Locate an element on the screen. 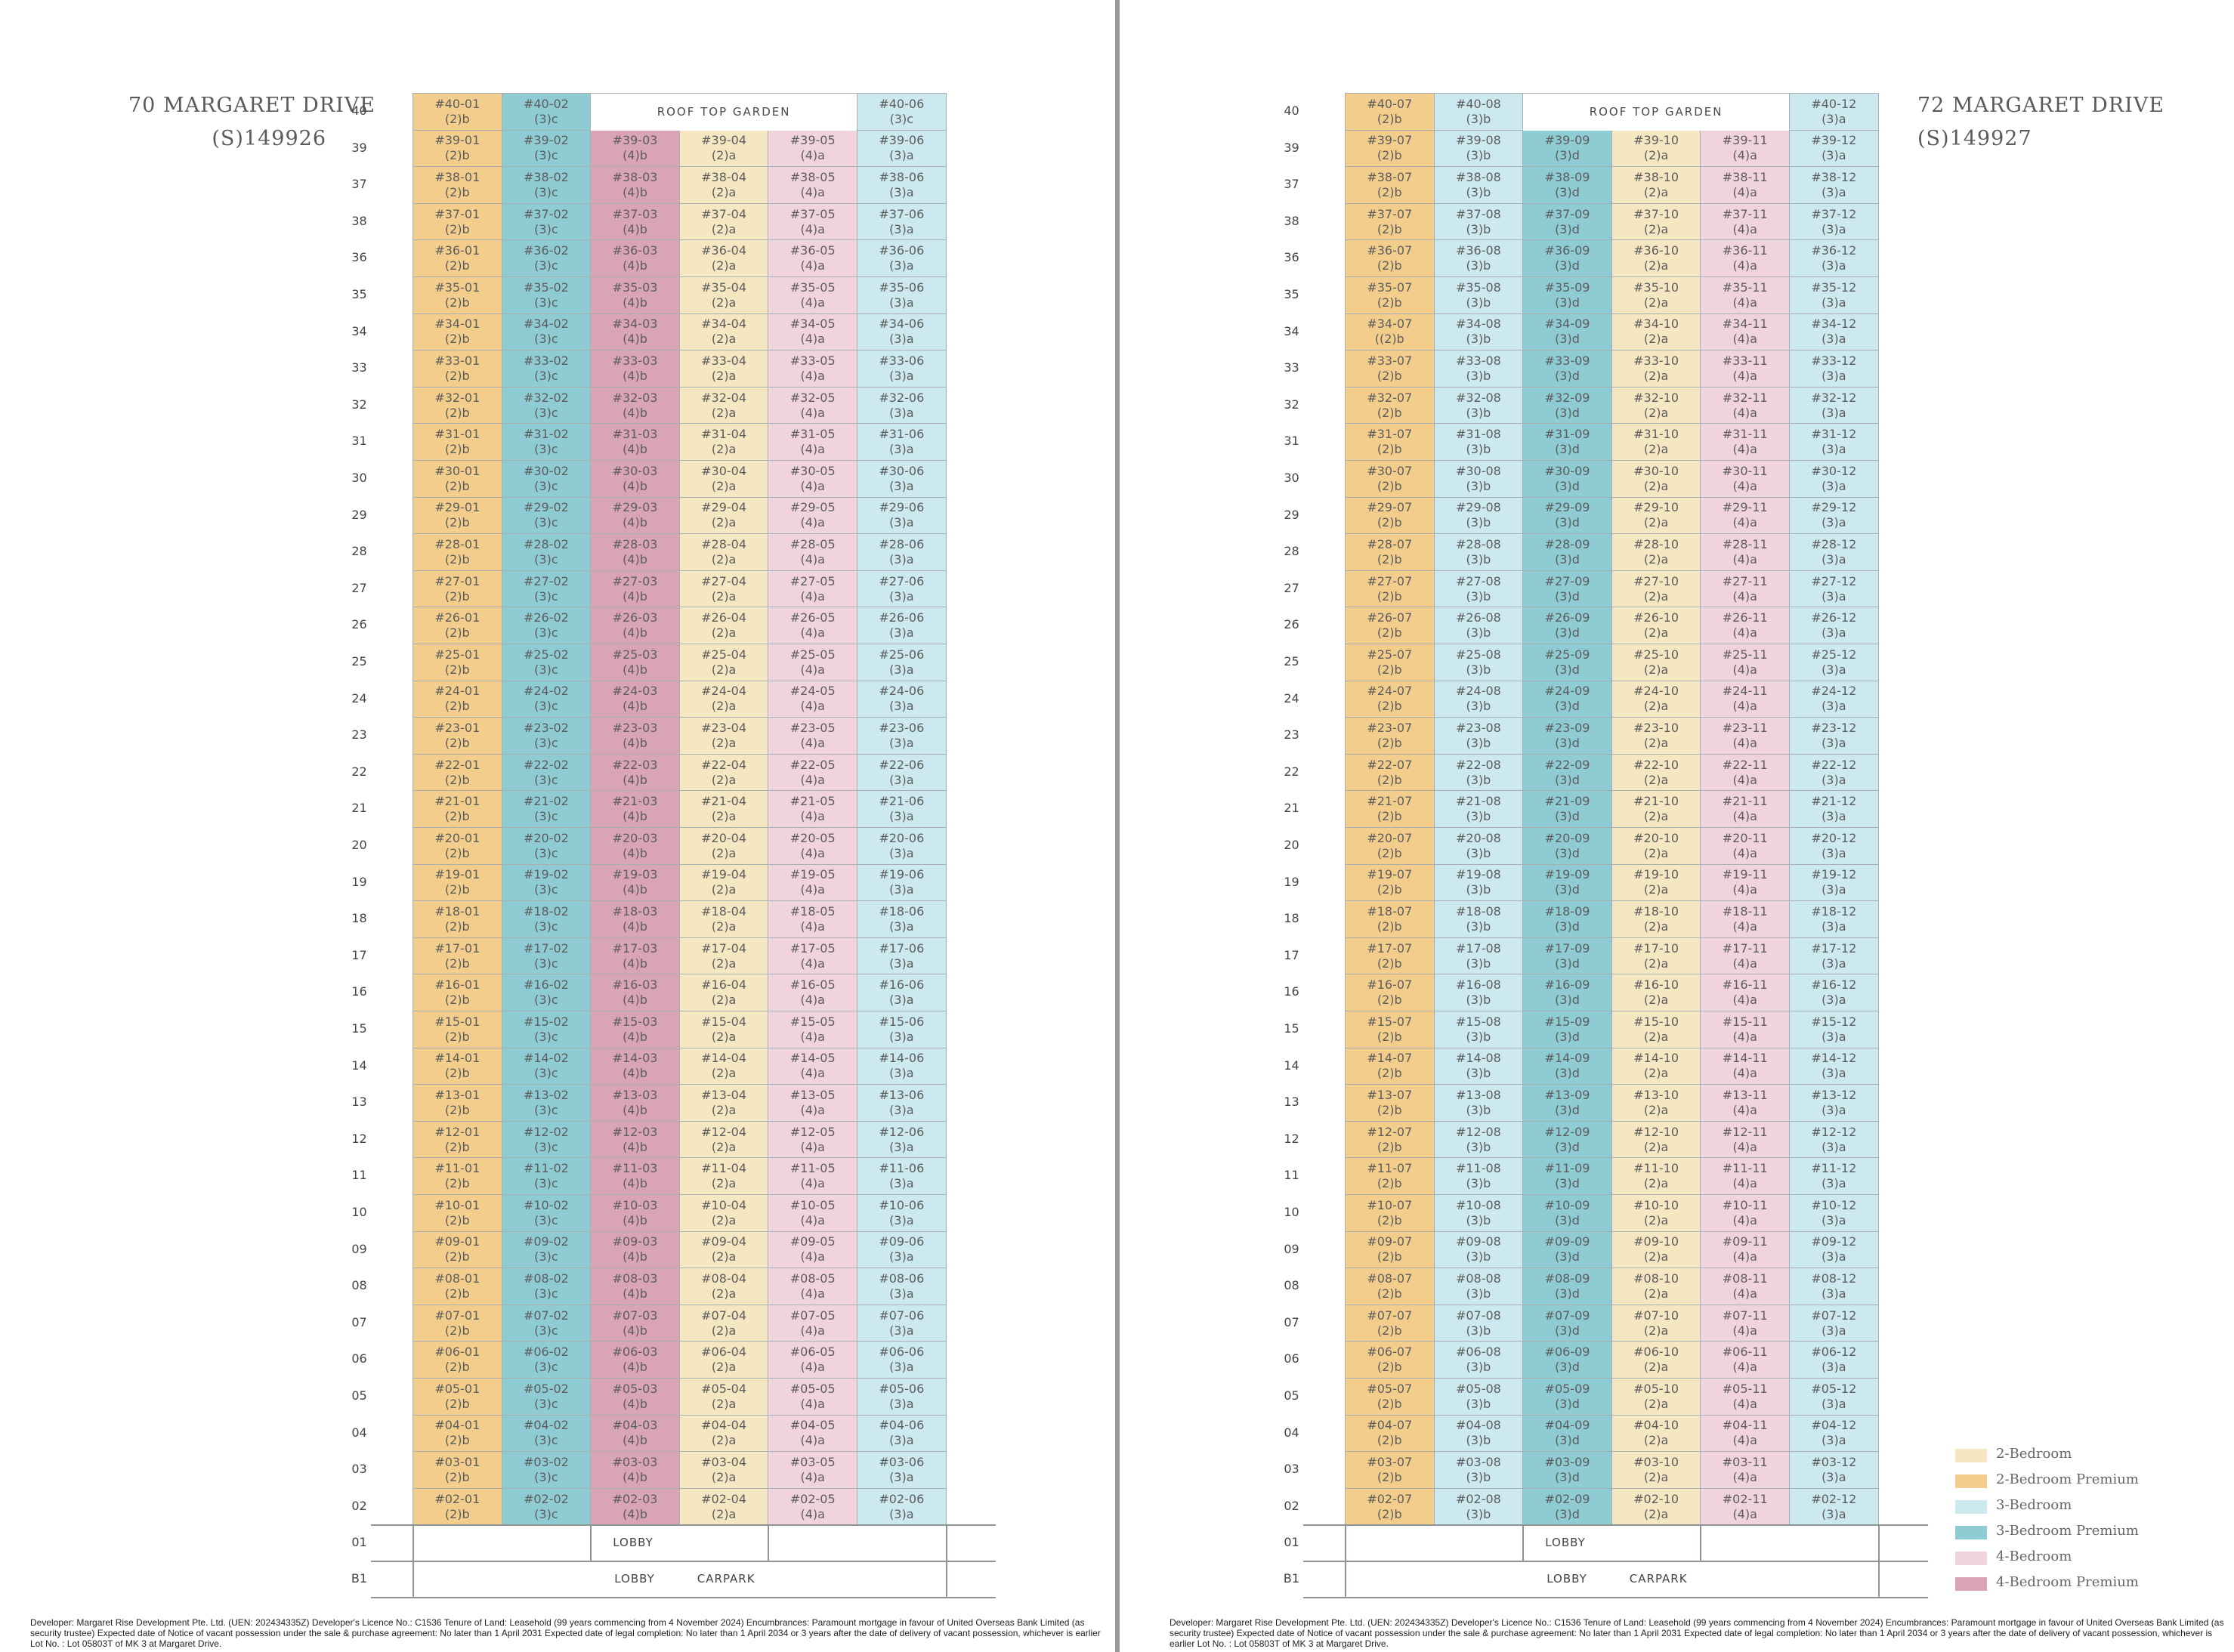 Image resolution: width=2234 pixels, height=1652 pixels. floor-label: 14 is located at coordinates (1291, 1065).